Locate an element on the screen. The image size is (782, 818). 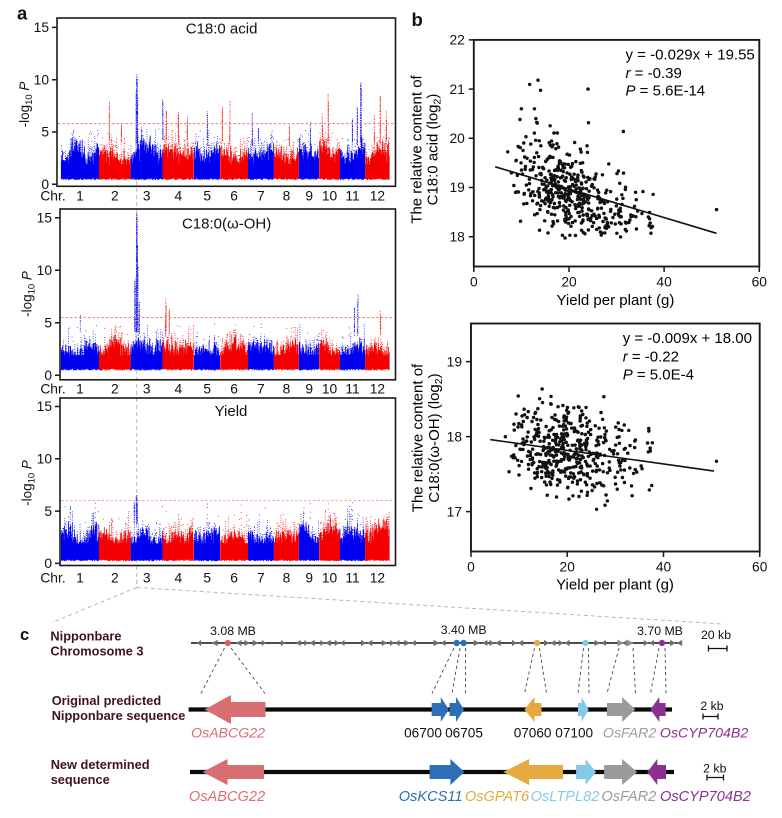
svg-text: OsKCS11 is located at coordinates (431, 797).